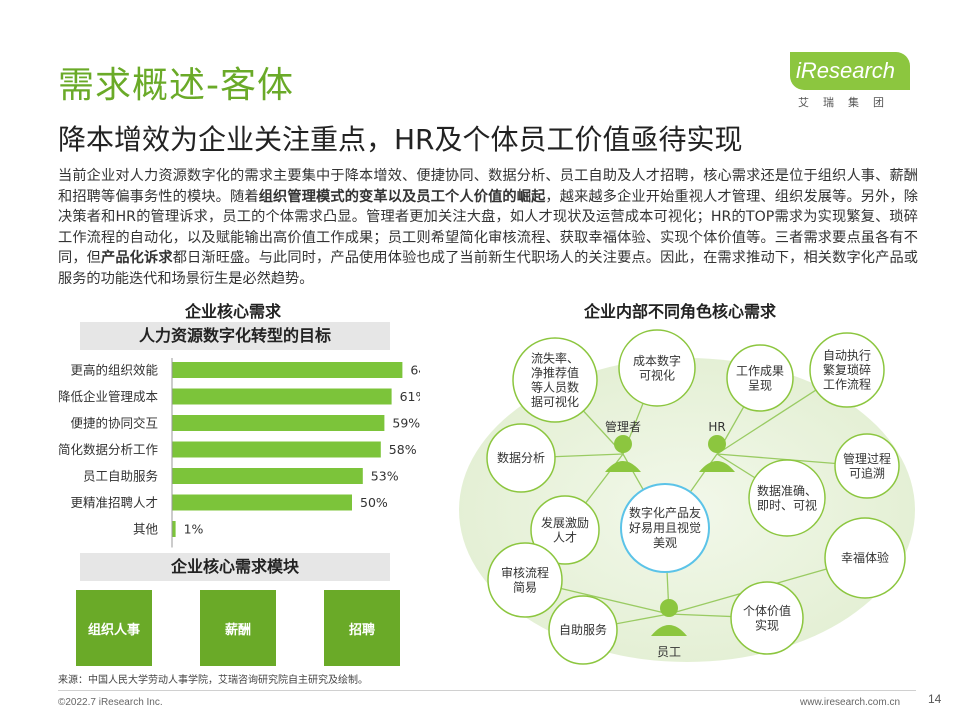 The image size is (960, 720). Describe the element at coordinates (848, 102) in the screenshot. I see `logo-subtext: 艾瑞集团` at that location.